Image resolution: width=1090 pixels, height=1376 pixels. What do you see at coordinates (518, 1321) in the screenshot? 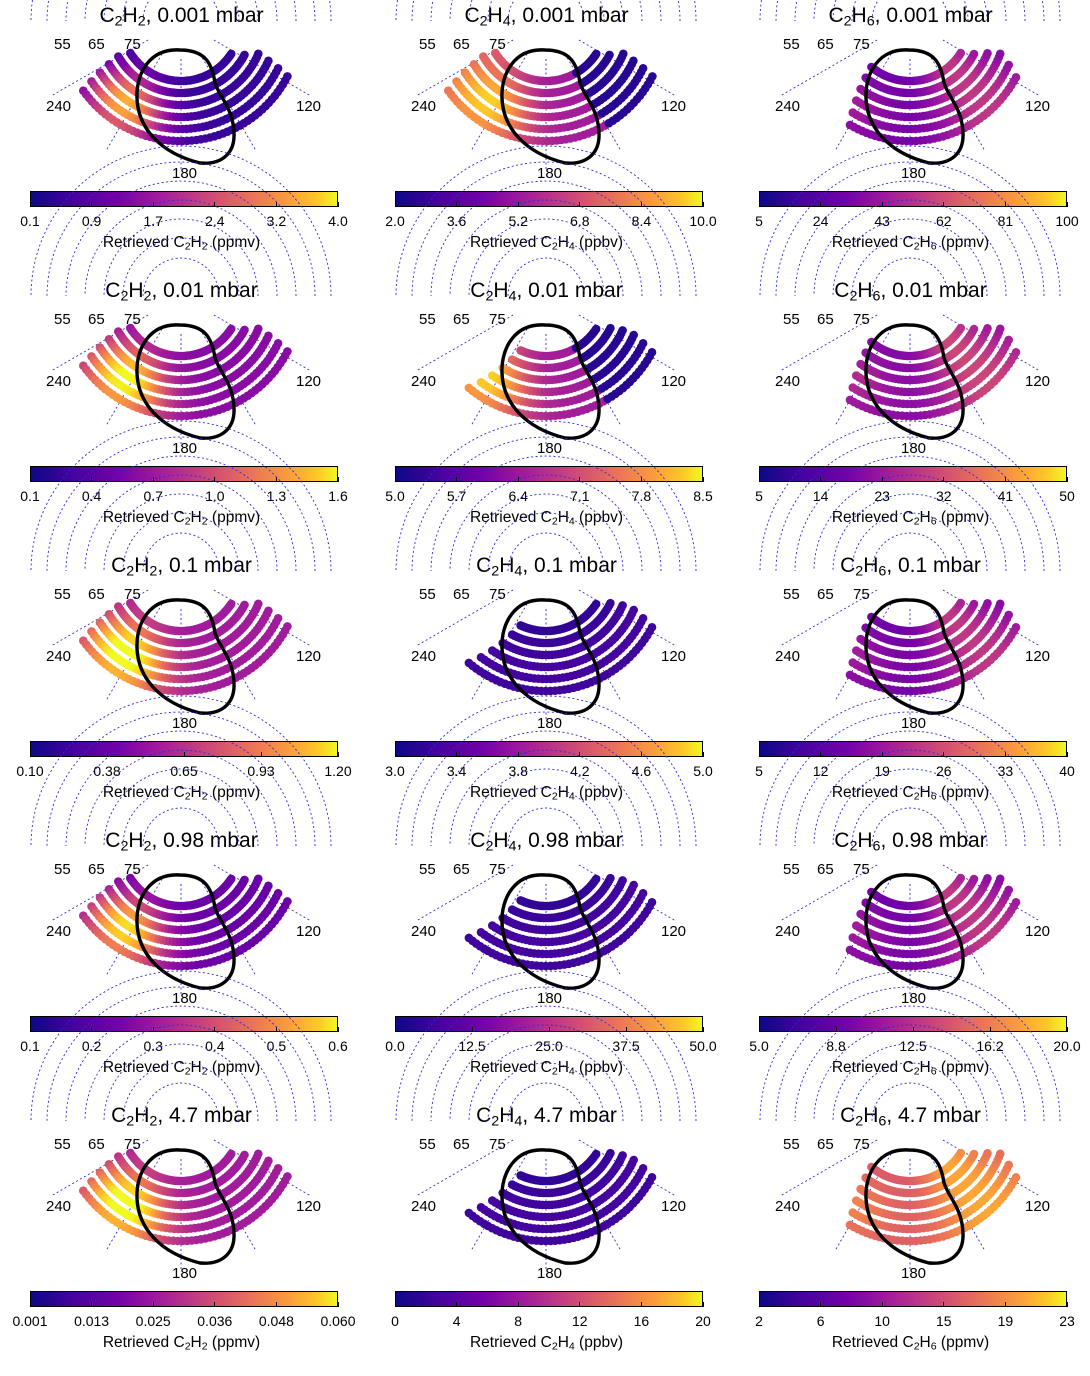
I see `colorbar-tick-label: 8` at bounding box center [518, 1321].